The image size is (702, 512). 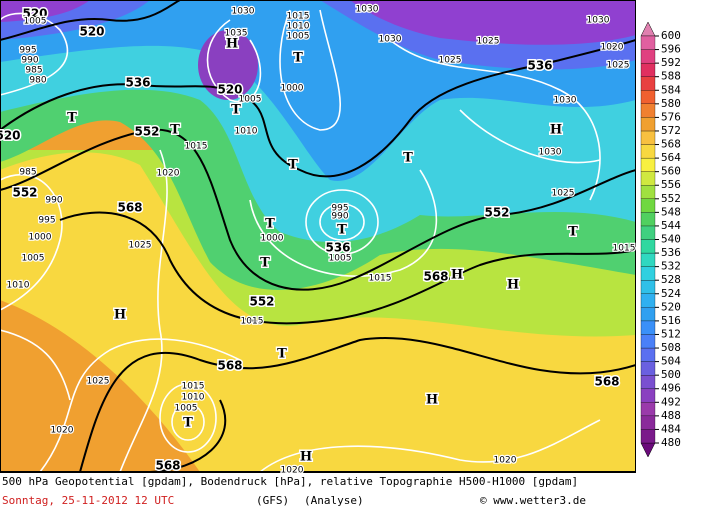 What do you see at coordinates (671, 171) in the screenshot?
I see `legend-tick-label: 560` at bounding box center [671, 171].